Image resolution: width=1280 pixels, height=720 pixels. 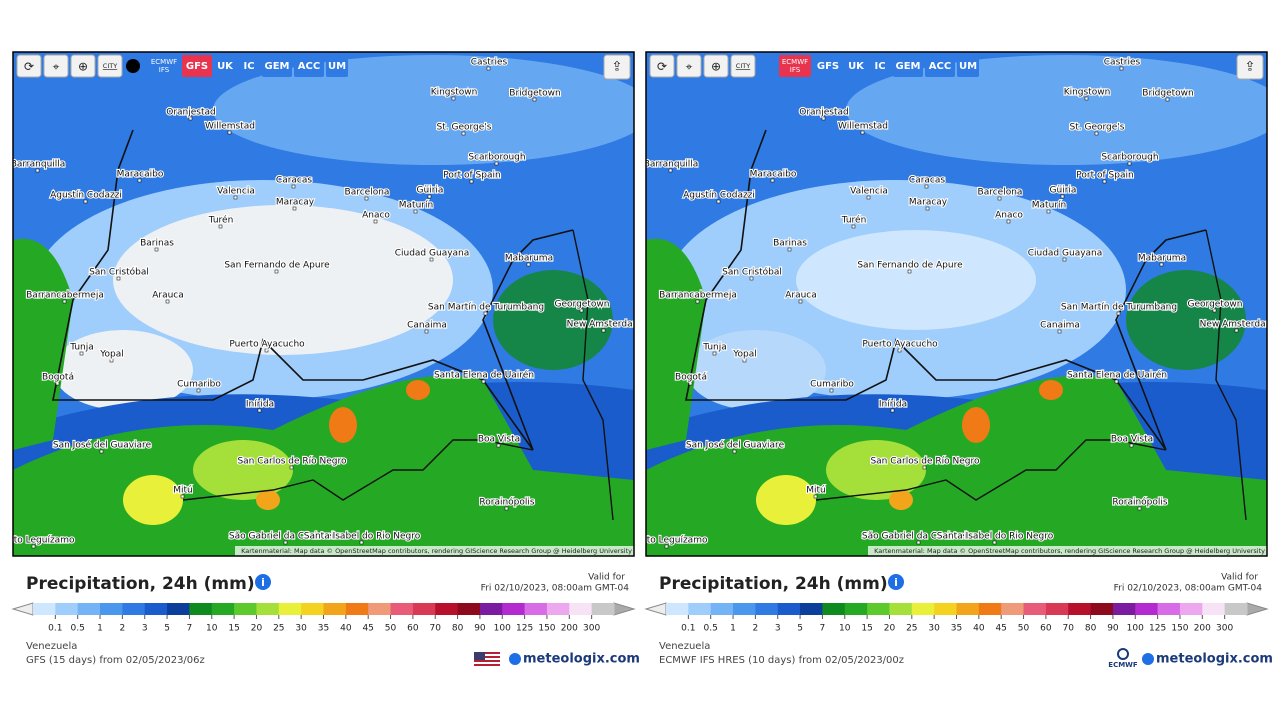 I want to click on city-label: San Martín de Turumbang, so click(x=1119, y=308).